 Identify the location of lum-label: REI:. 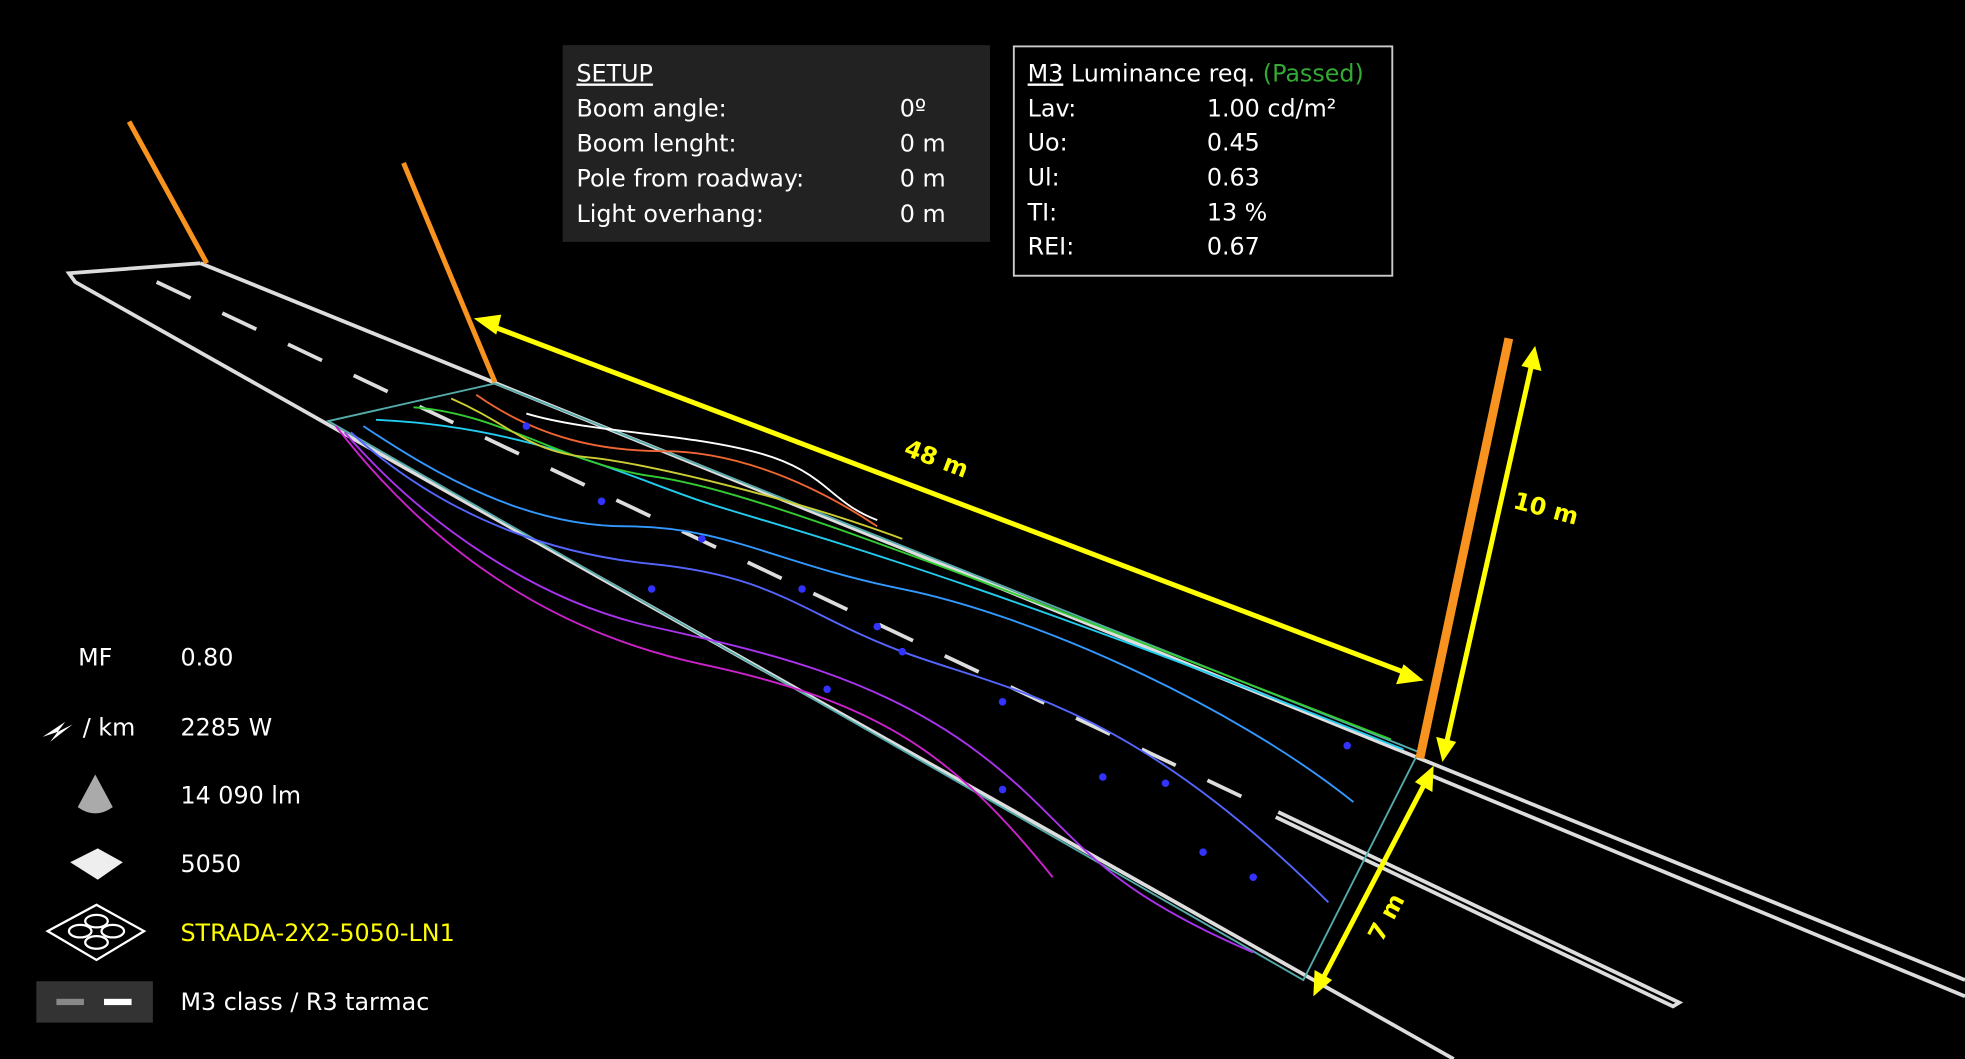
(1051, 246).